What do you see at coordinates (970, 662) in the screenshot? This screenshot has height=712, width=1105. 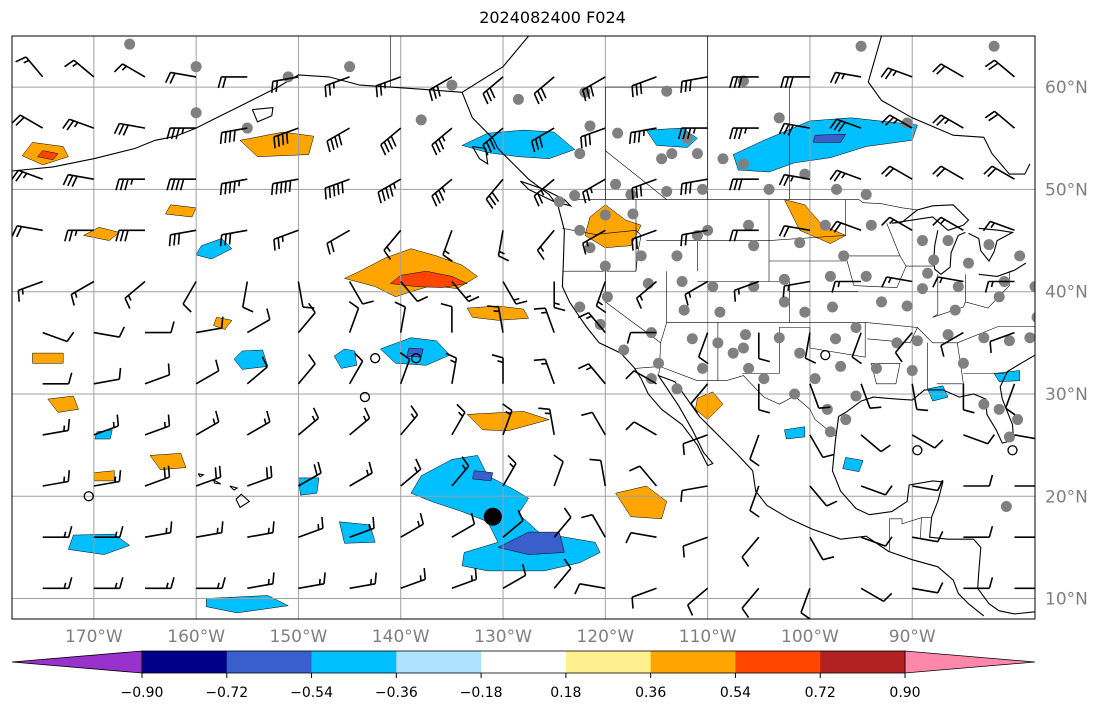 I see `colorbar-extend-max` at bounding box center [970, 662].